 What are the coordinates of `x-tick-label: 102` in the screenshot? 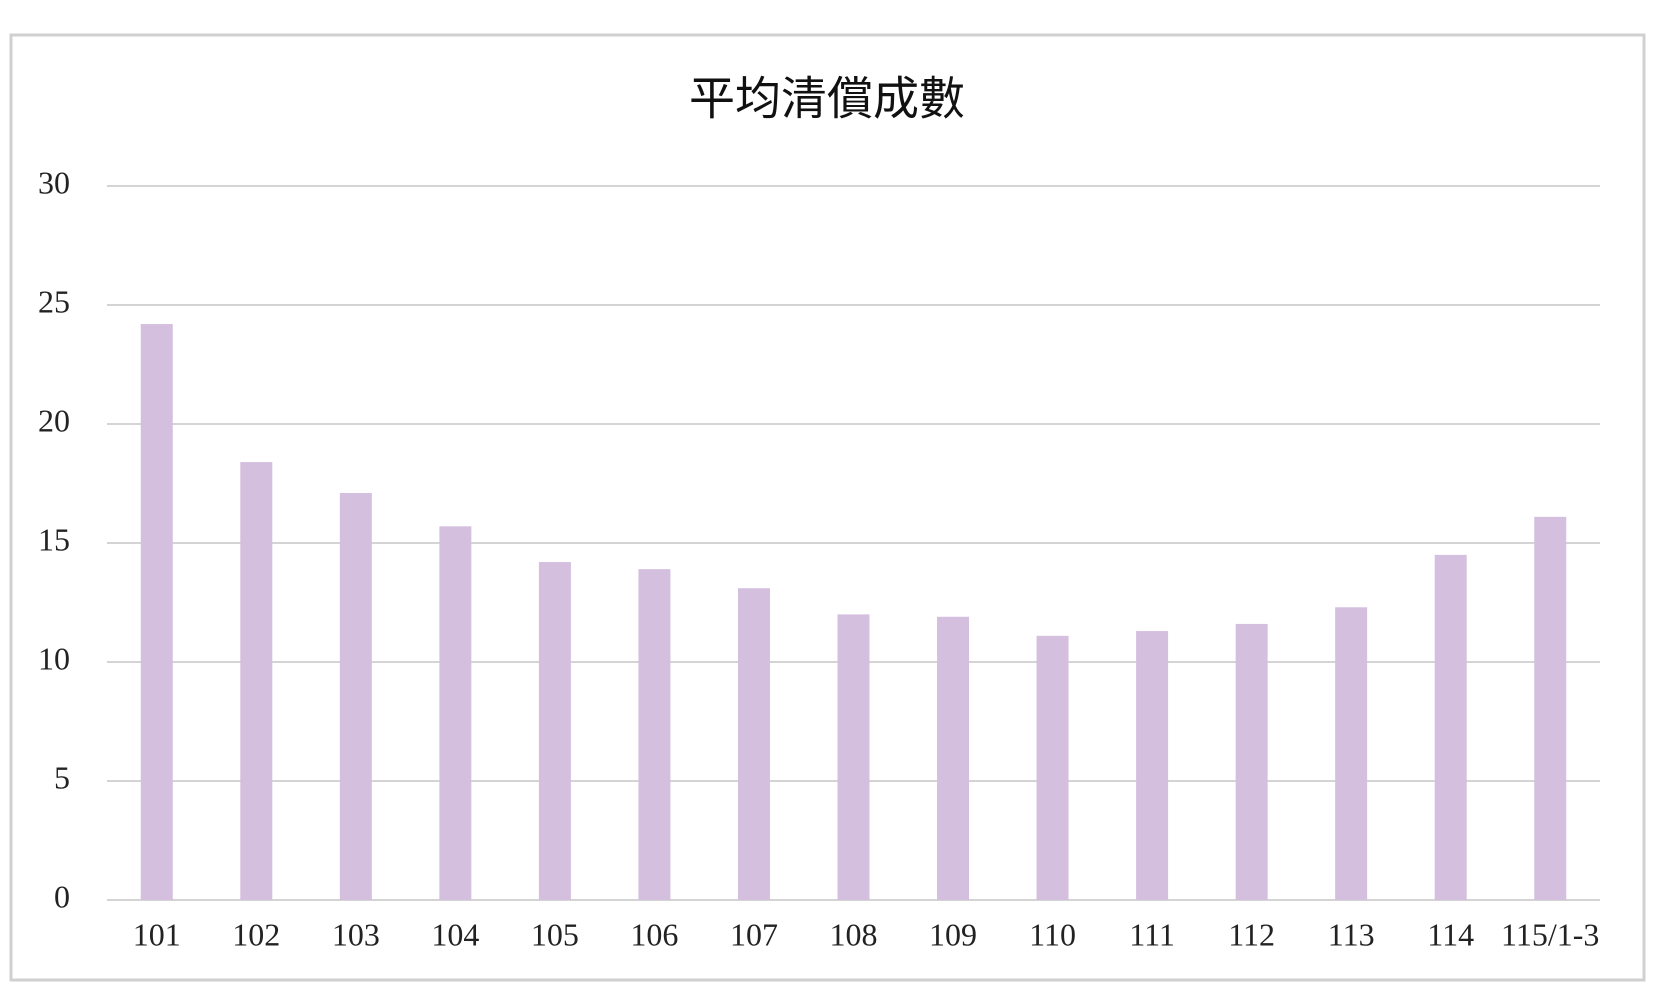 It's located at (256, 934).